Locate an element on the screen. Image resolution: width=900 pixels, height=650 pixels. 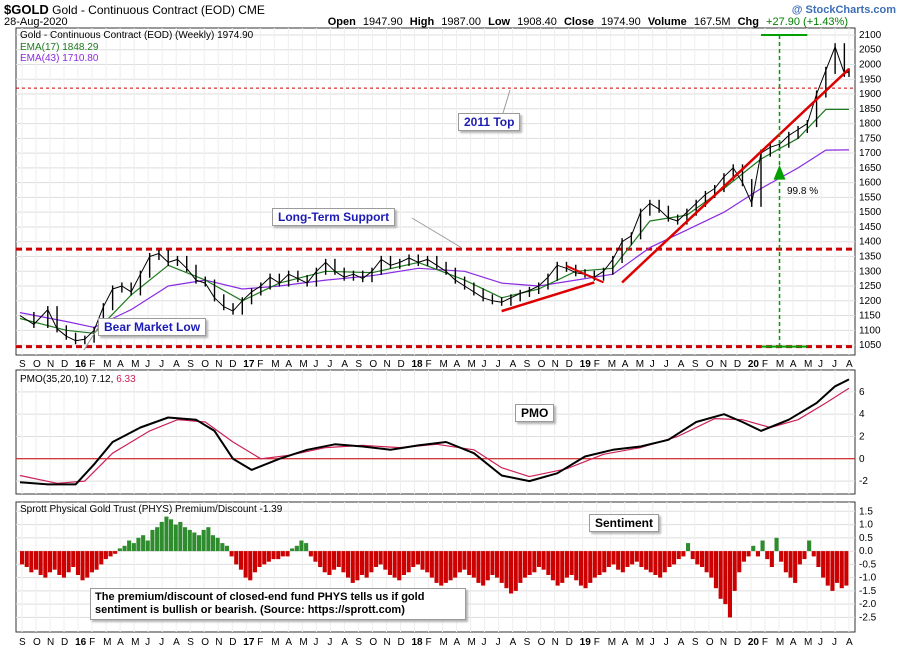
y-tick-label-price: 1600 is located at coordinates (870, 183).